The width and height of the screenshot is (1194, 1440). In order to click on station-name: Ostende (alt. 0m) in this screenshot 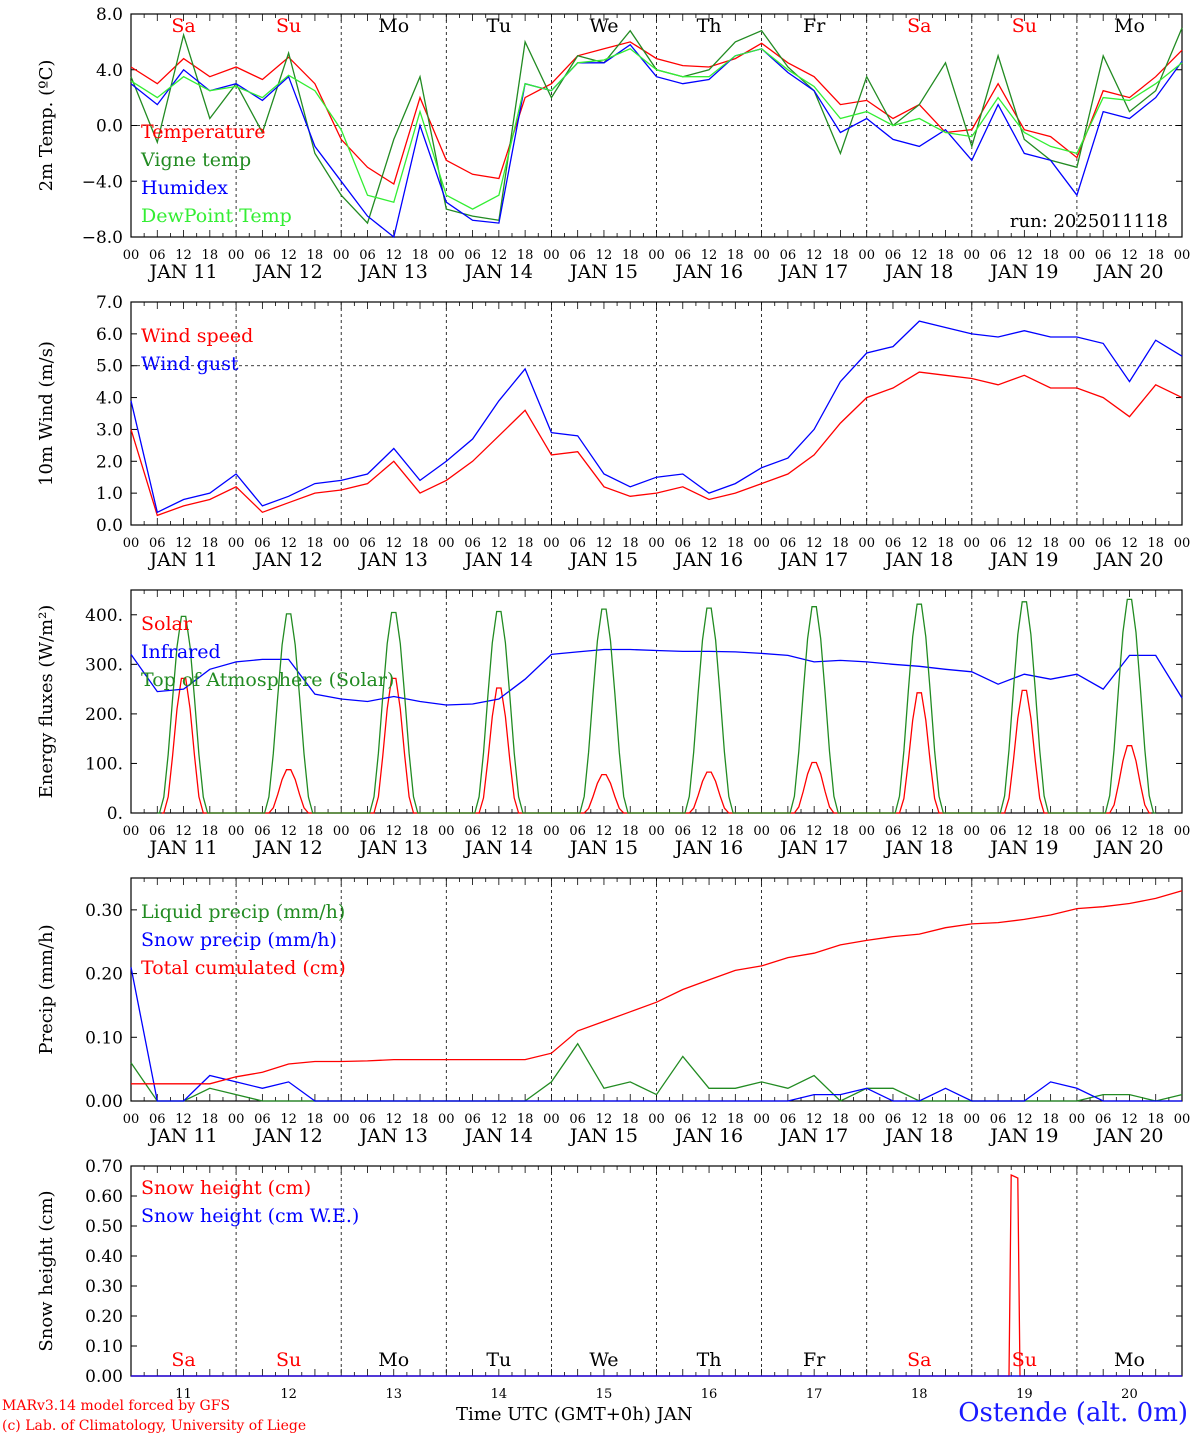, I will do `click(1073, 1413)`.